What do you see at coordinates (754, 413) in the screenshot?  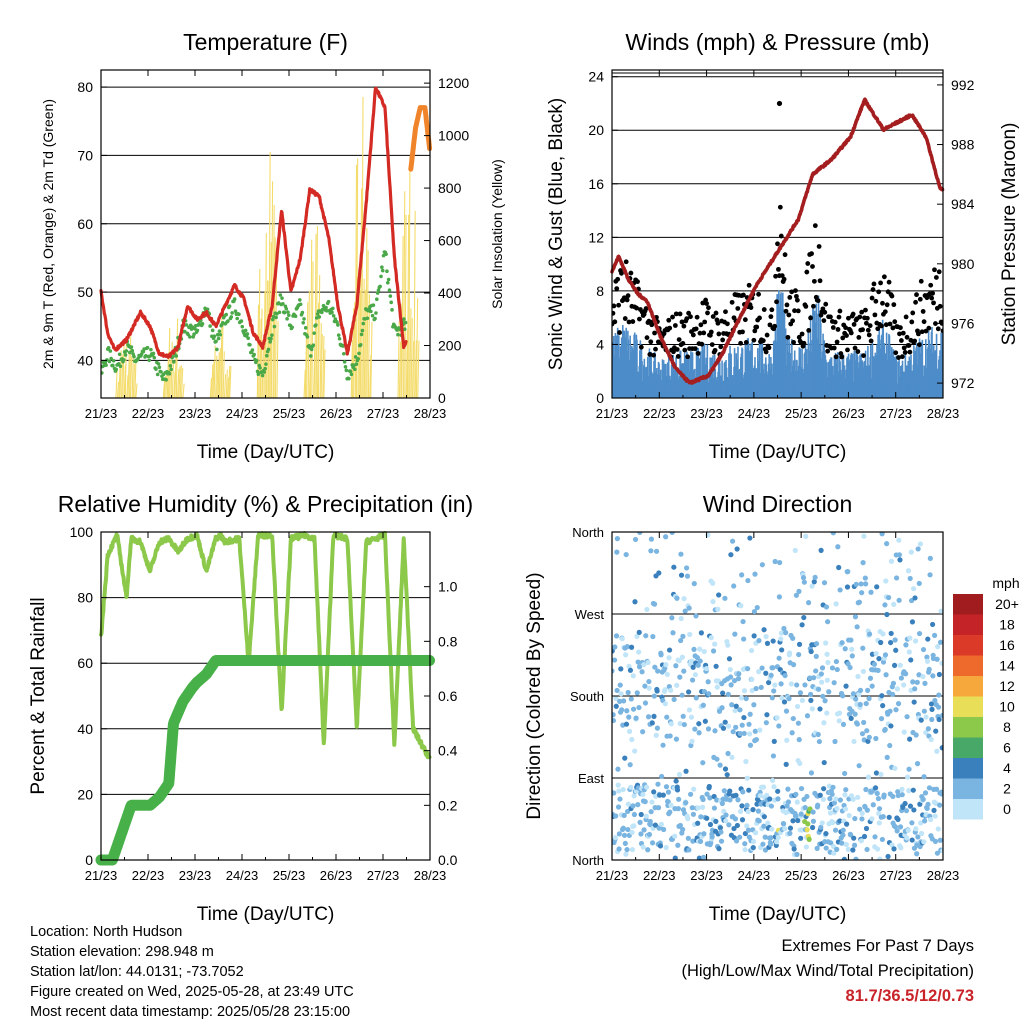 I see `x-tick-label-1-3: 24/23` at bounding box center [754, 413].